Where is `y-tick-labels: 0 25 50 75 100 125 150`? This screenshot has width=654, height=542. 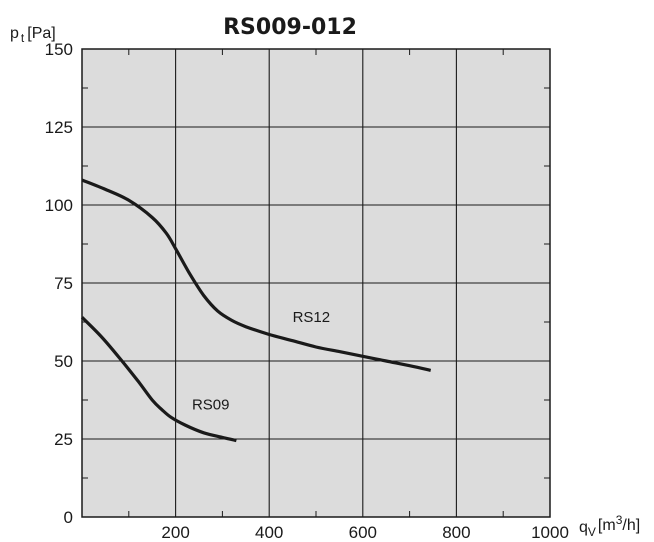 y-tick-labels: 0 25 50 75 100 125 150 is located at coordinates (59, 283).